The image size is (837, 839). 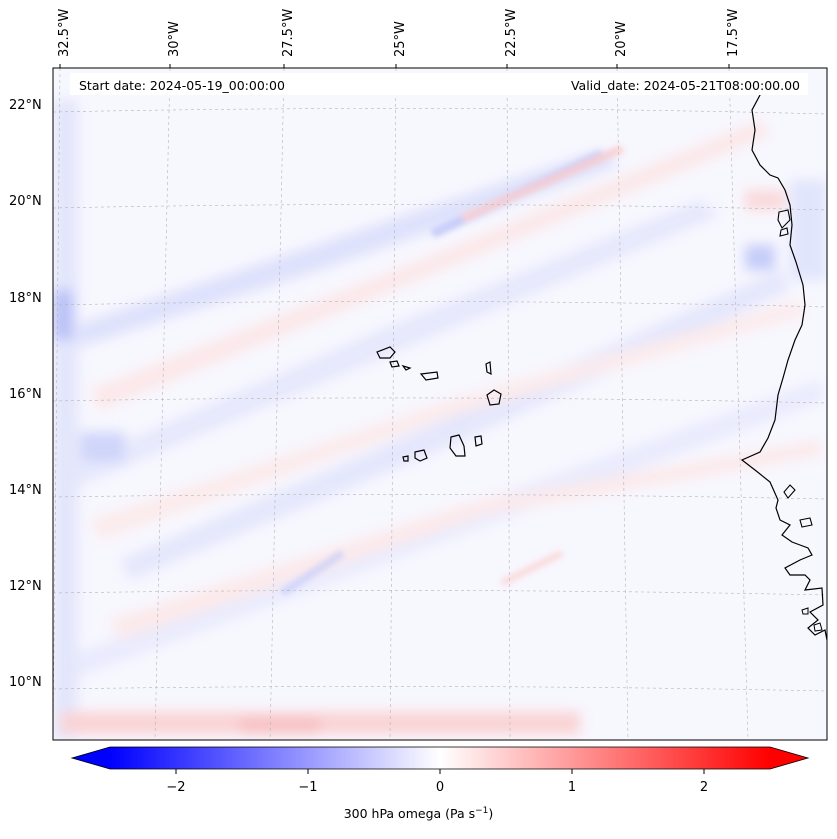 What do you see at coordinates (798, 506) in the screenshot?
I see `dakar-coast` at bounding box center [798, 506].